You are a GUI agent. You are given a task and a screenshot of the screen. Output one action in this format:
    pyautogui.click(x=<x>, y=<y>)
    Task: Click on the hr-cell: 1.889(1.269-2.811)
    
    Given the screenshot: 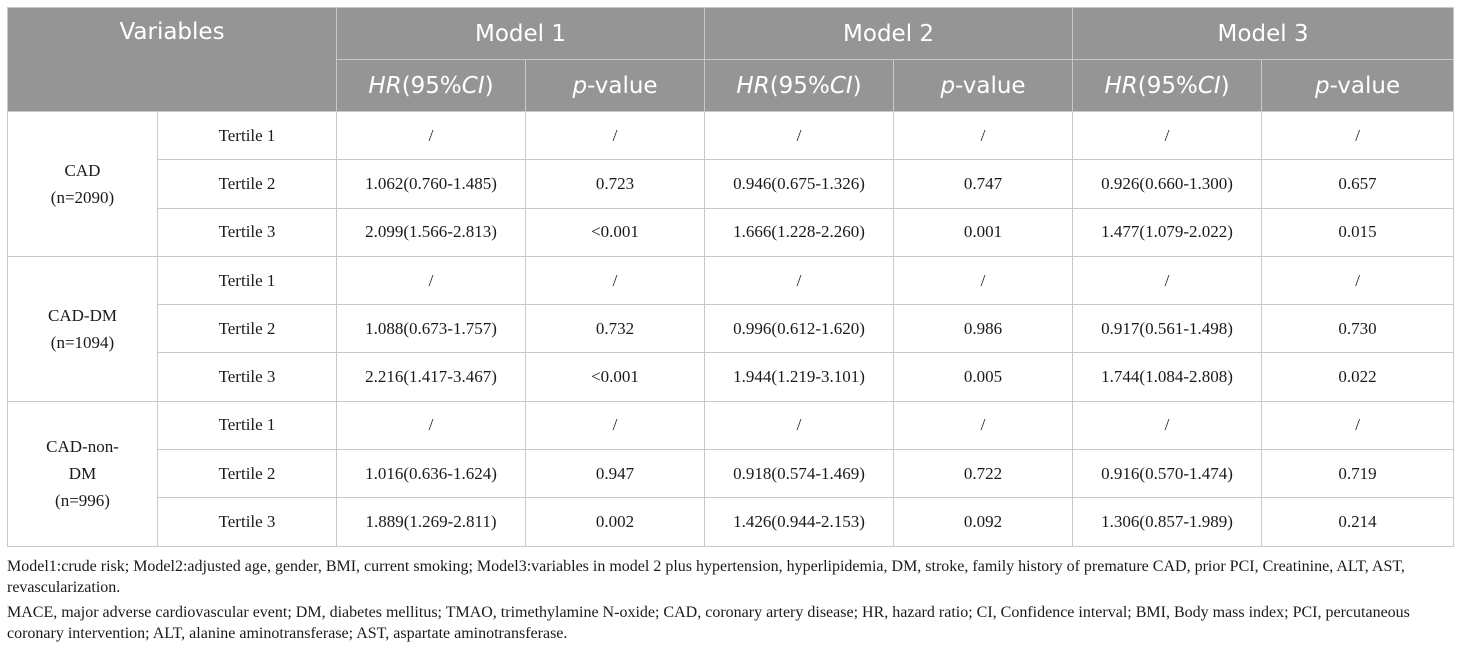 What is the action you would take?
    pyautogui.click(x=431, y=522)
    